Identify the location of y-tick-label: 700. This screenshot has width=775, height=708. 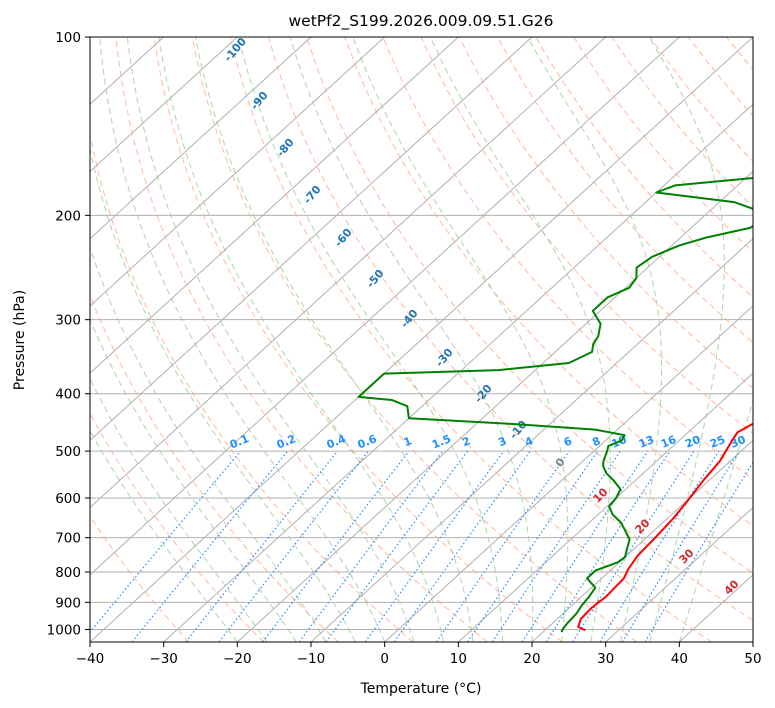
(68, 539).